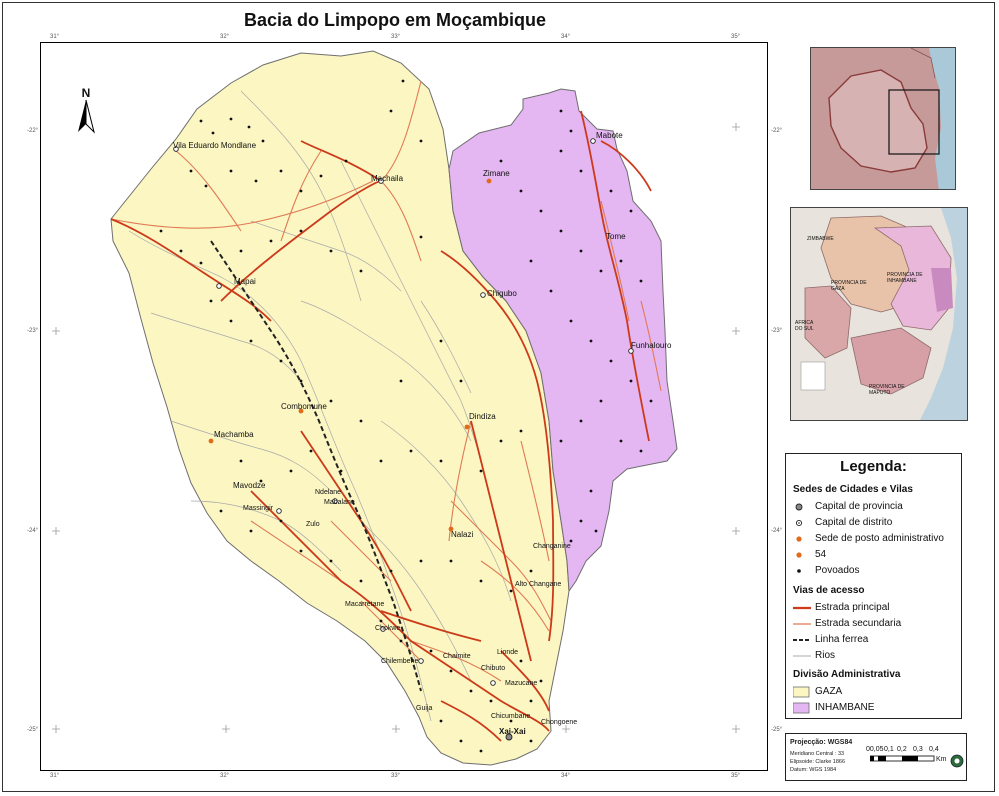 Image resolution: width=999 pixels, height=796 pixels. I want to click on north-arrow: N, so click(86, 111).